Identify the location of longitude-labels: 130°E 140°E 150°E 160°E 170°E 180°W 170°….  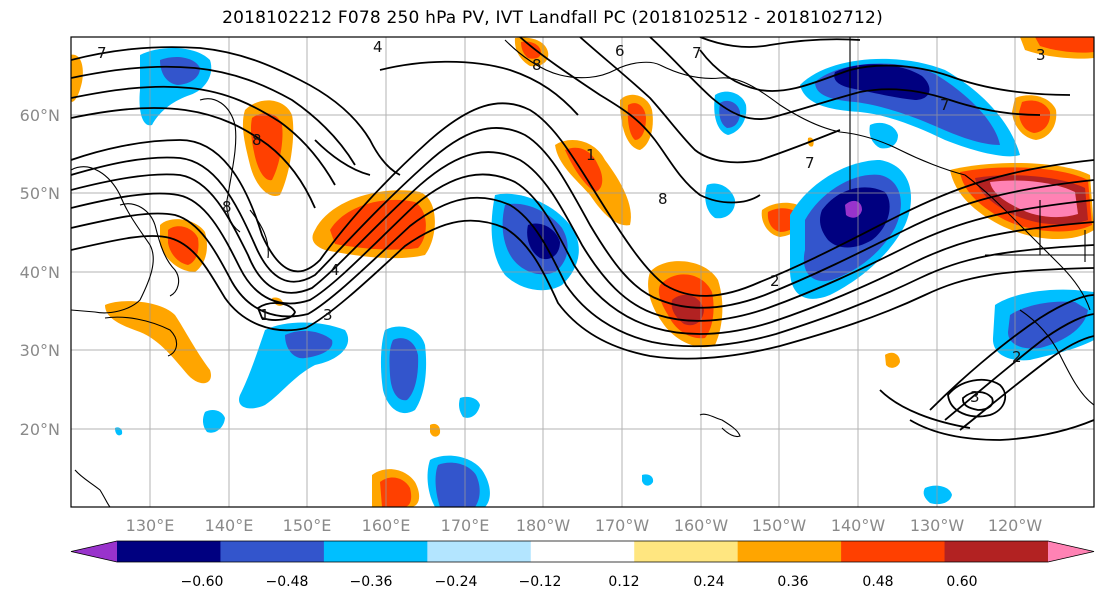
(584, 525).